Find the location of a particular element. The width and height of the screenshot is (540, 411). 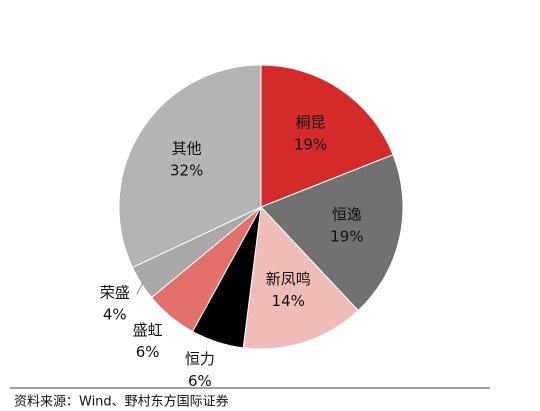

slice-label: 恒力 is located at coordinates (200, 359).